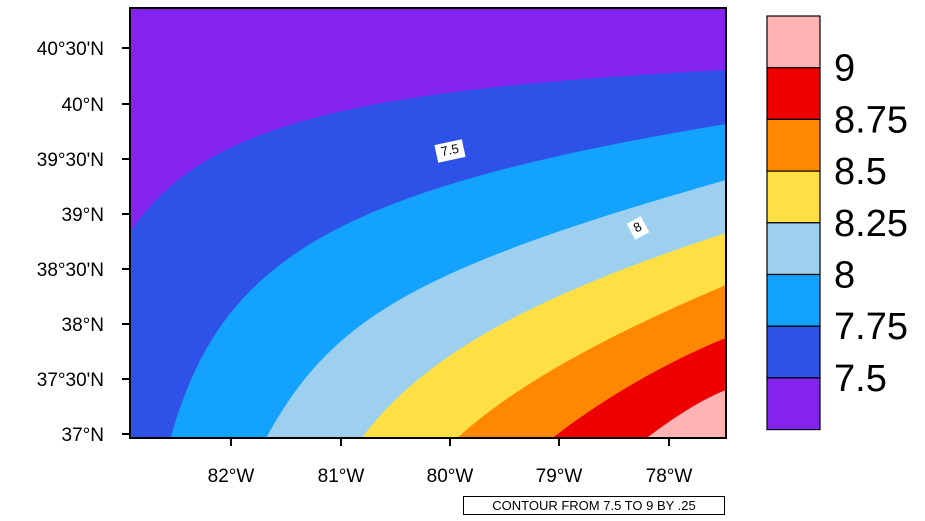 Image resolution: width=925 pixels, height=521 pixels. Describe the element at coordinates (871, 327) in the screenshot. I see `legend-label: 7.75` at that location.